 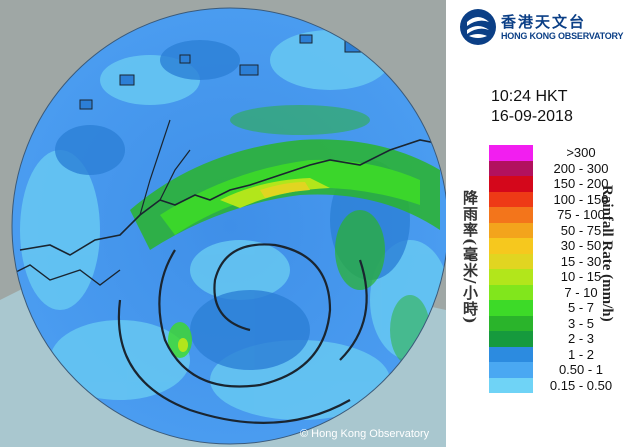 What do you see at coordinates (581, 276) in the screenshot?
I see `legend-label: 10 - 15` at bounding box center [581, 276].